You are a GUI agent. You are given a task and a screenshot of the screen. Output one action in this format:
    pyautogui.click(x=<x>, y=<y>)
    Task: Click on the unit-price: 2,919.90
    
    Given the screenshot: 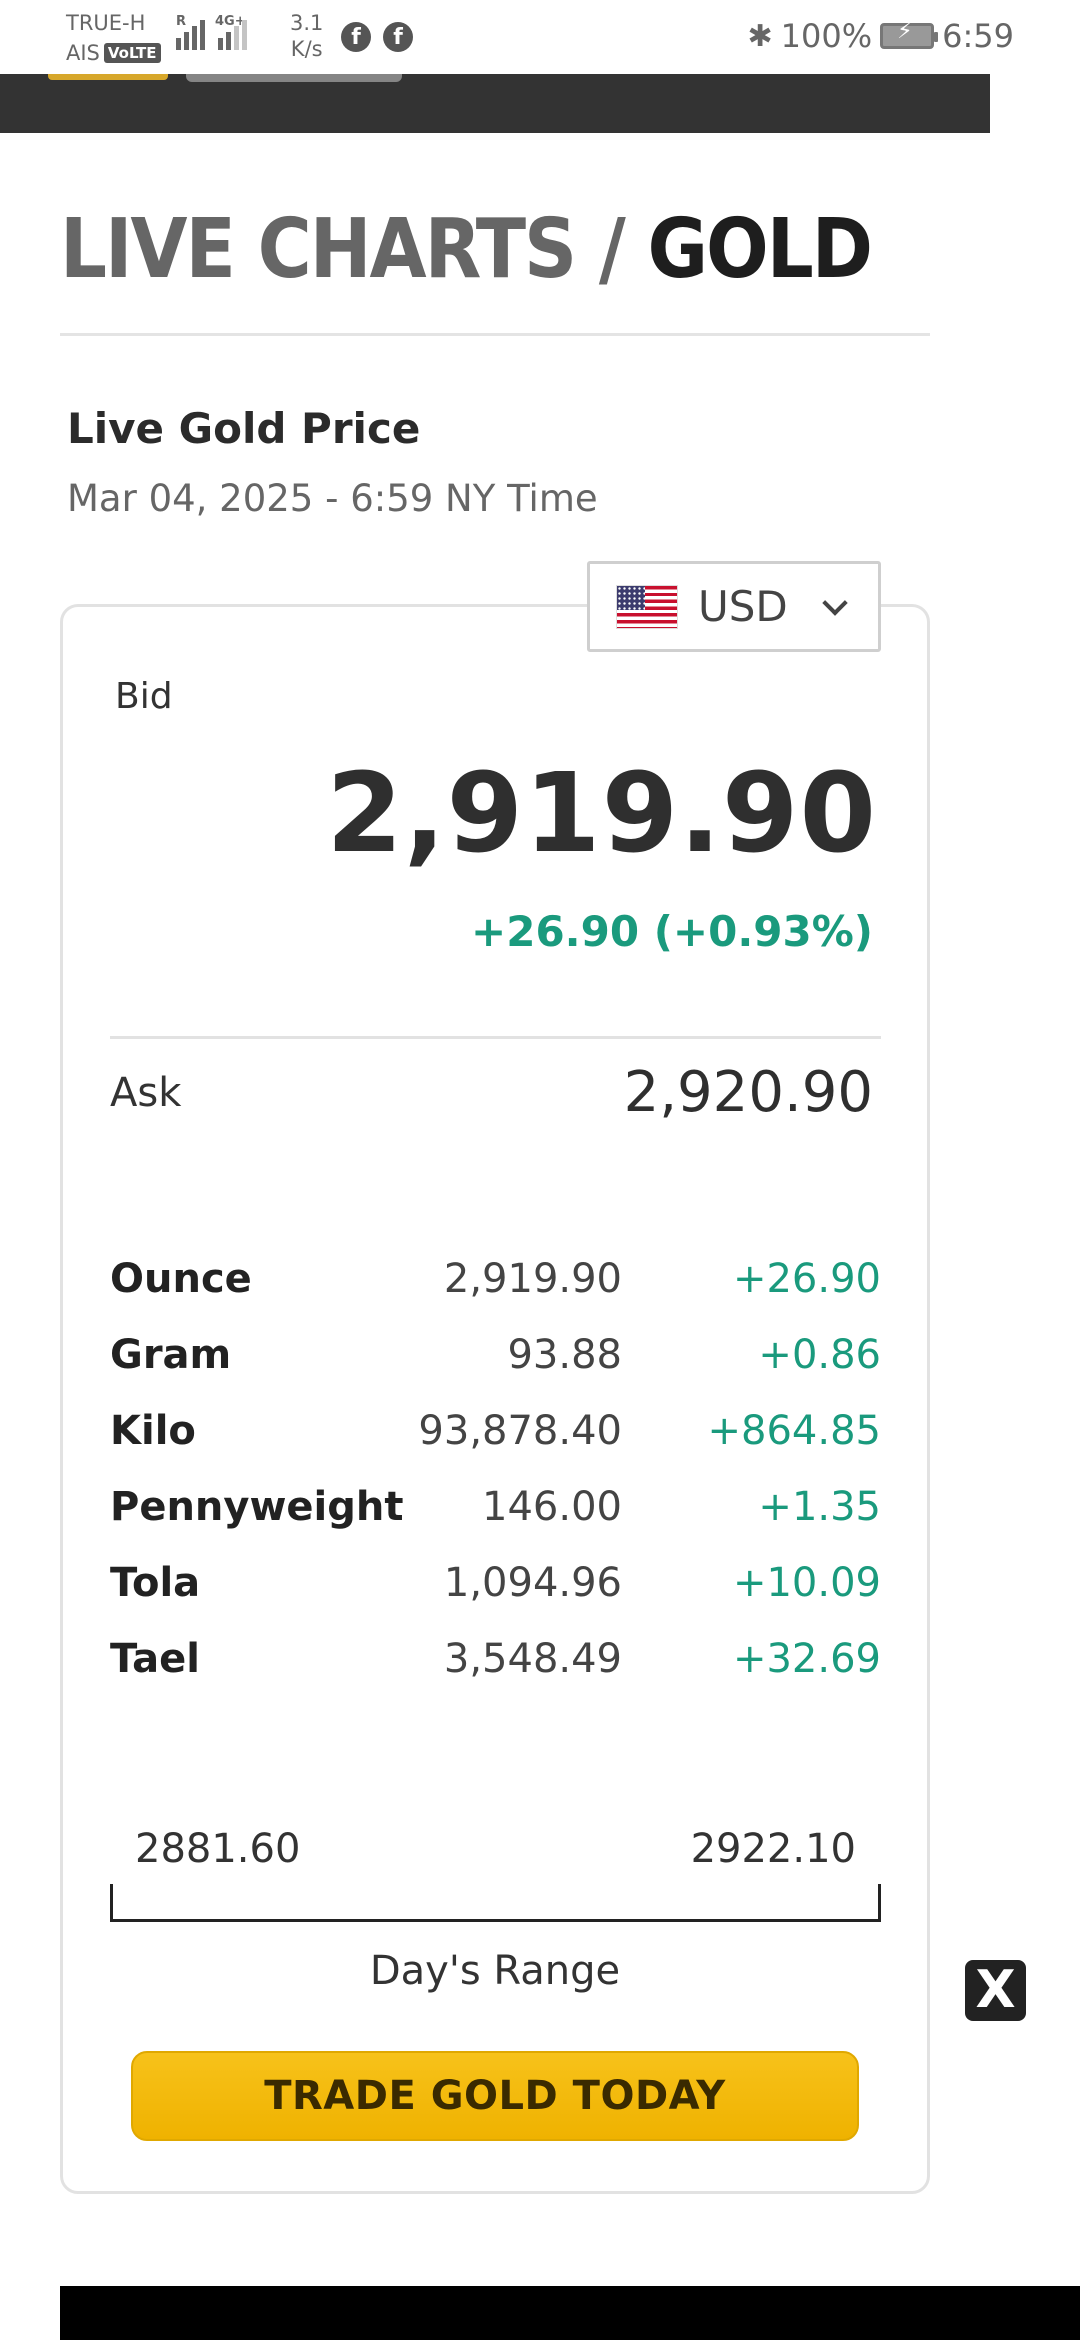 What is the action you would take?
    pyautogui.click(x=532, y=1279)
    